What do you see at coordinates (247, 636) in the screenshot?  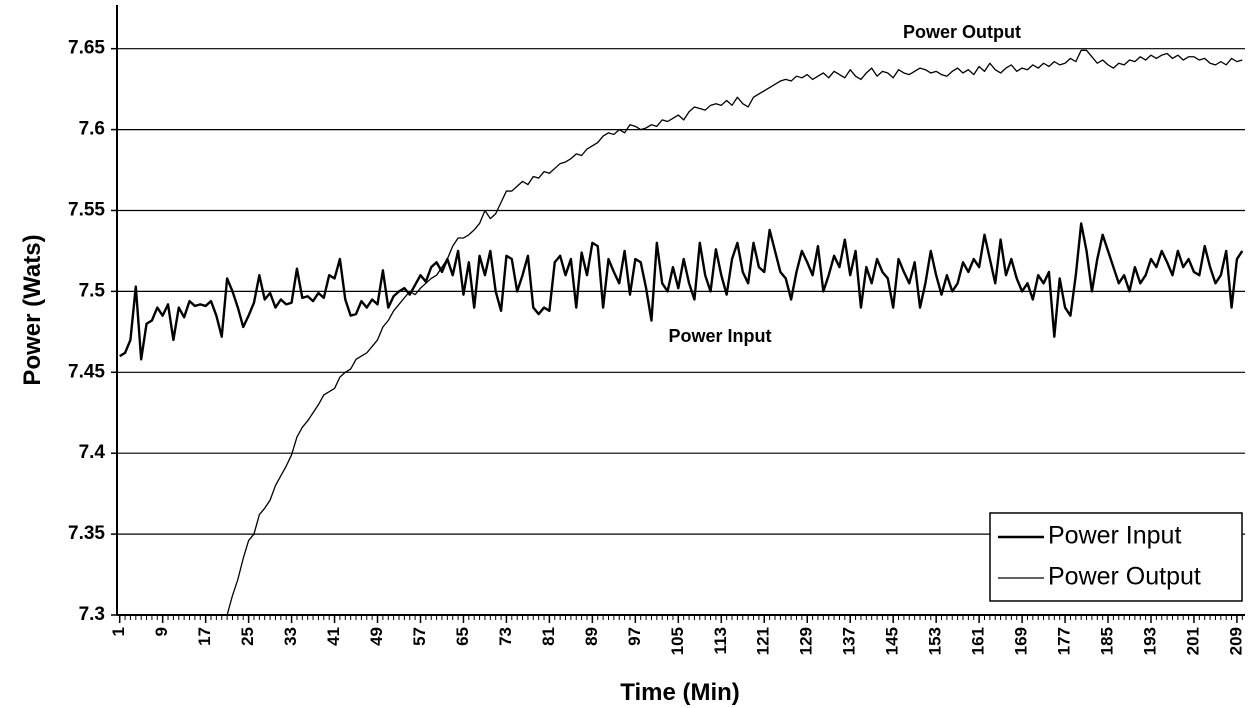 I see `x-tick-label: 25` at bounding box center [247, 636].